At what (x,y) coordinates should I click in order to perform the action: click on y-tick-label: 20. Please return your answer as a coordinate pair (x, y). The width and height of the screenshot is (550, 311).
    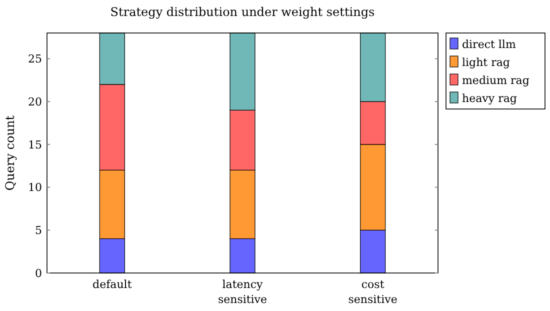
    Looking at the image, I should click on (35, 101).